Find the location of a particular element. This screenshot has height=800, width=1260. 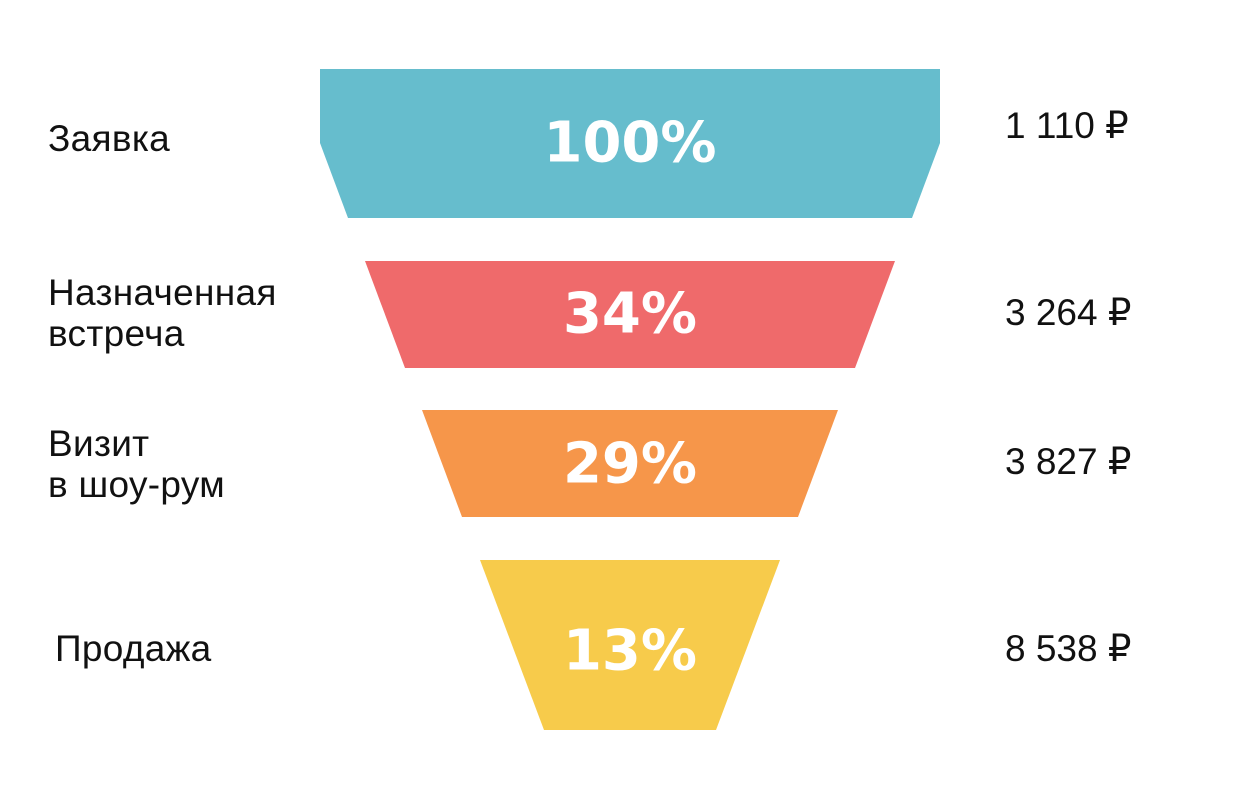

stage-label-showroom-visit: Визит в шоу-рум is located at coordinates (136, 464).